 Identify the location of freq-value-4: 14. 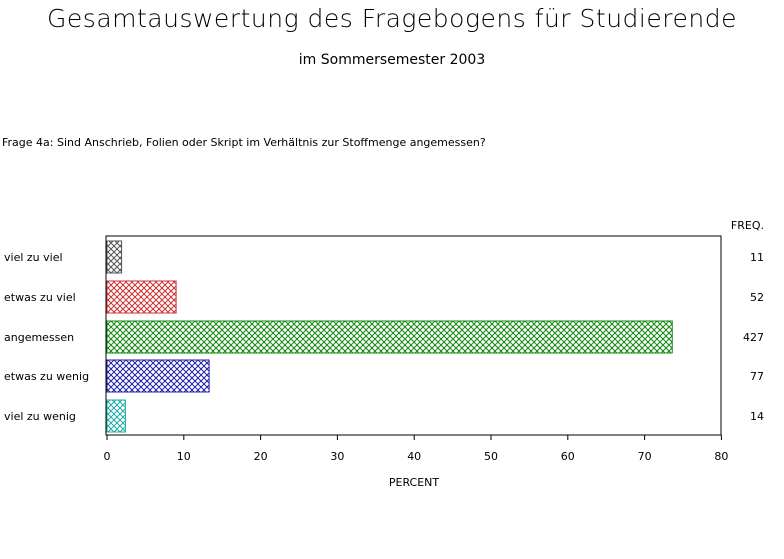
(757, 416).